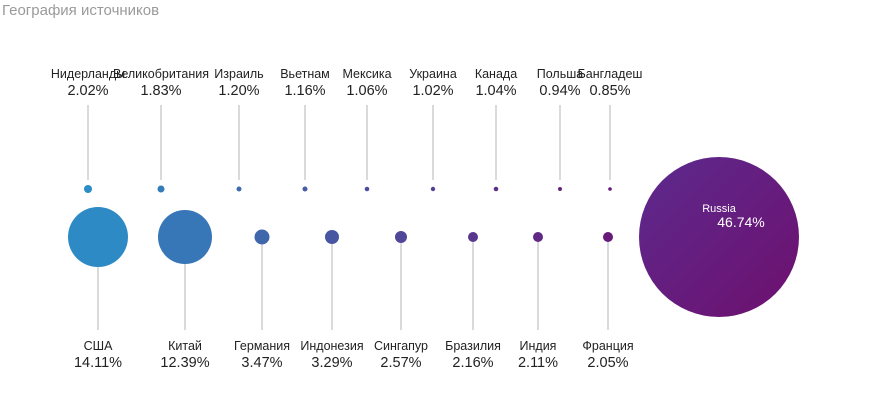  I want to click on top-label: Канада 1.04%, so click(496, 83).